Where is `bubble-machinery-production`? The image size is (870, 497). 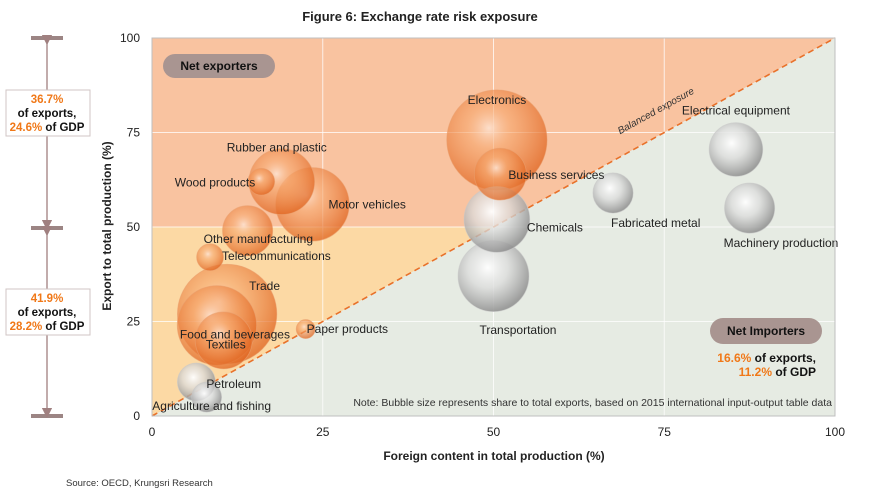 bubble-machinery-production is located at coordinates (750, 208).